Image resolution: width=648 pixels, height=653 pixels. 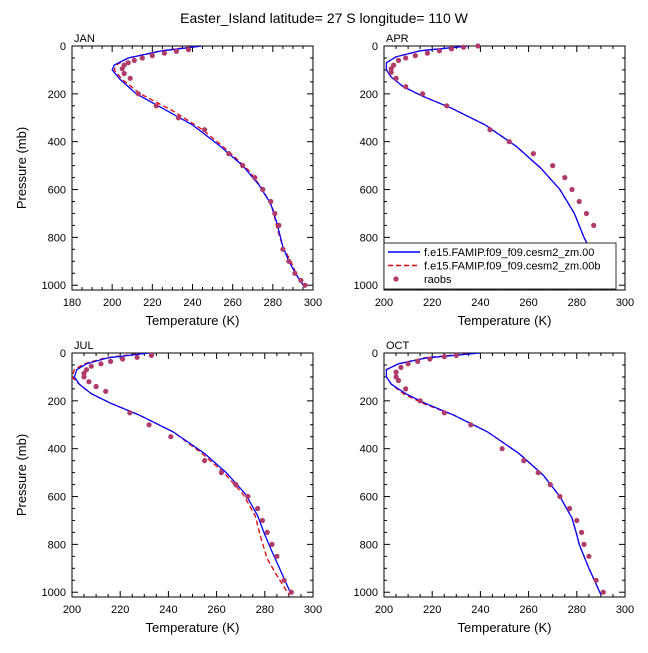 I want to click on x-tick-label: 220, so click(x=432, y=610).